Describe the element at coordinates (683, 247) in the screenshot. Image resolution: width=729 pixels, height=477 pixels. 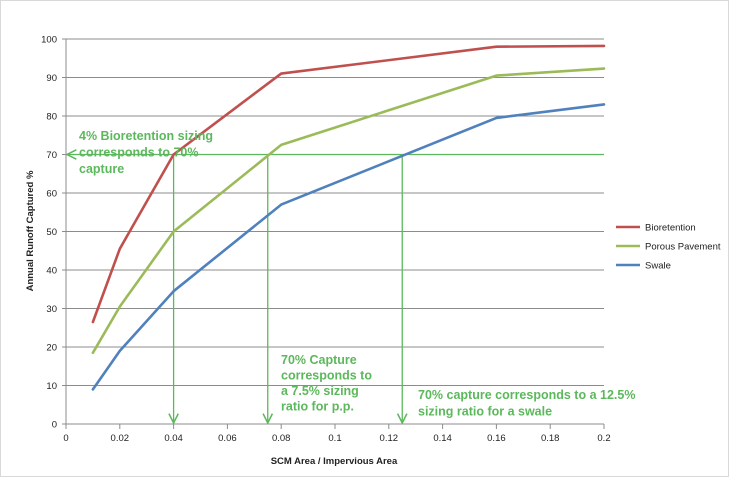
I see `legend-label-porous-pavement: Porous Pavement` at that location.